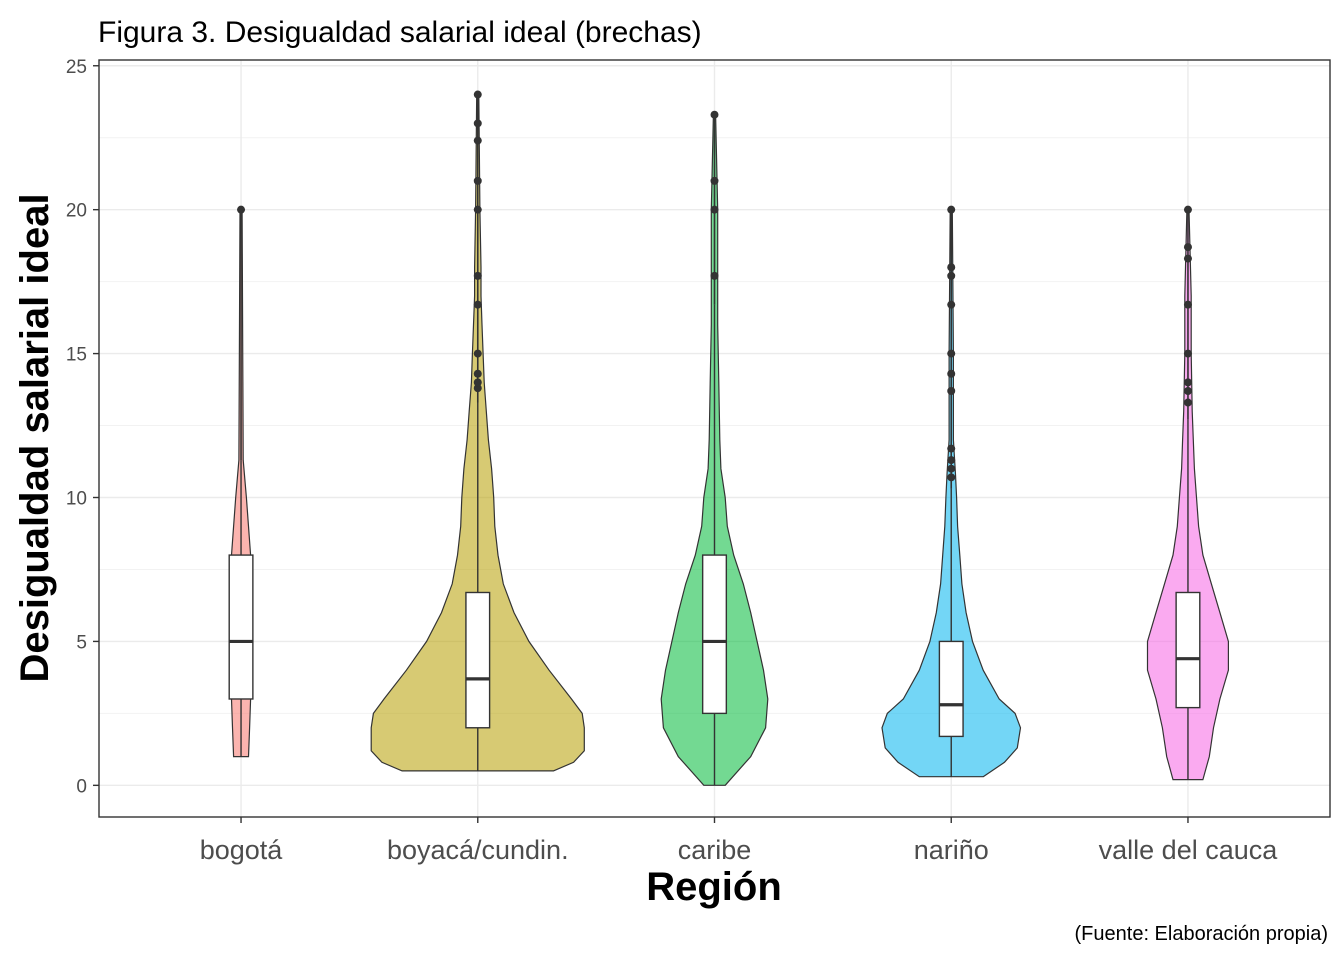  I want to click on y-tick-label: 25, so click(76, 67).